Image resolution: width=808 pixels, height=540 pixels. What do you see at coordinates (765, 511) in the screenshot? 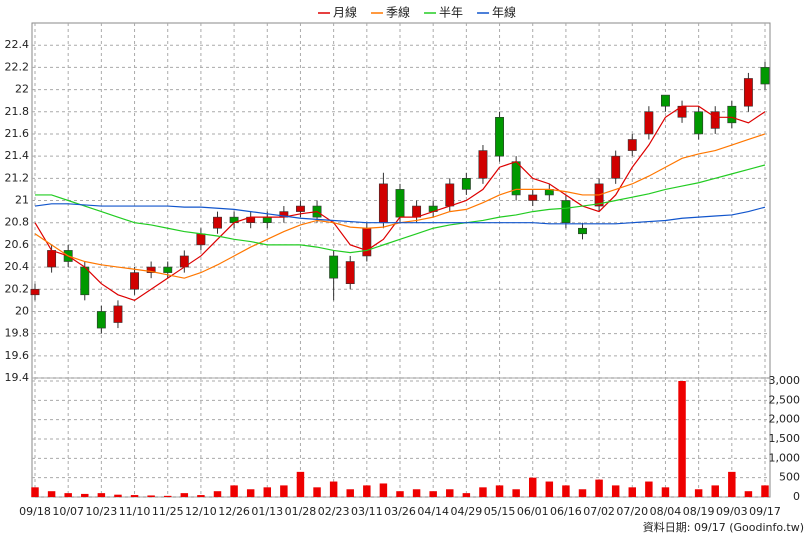
I see `x-tick-label: 09/17` at bounding box center [765, 511].